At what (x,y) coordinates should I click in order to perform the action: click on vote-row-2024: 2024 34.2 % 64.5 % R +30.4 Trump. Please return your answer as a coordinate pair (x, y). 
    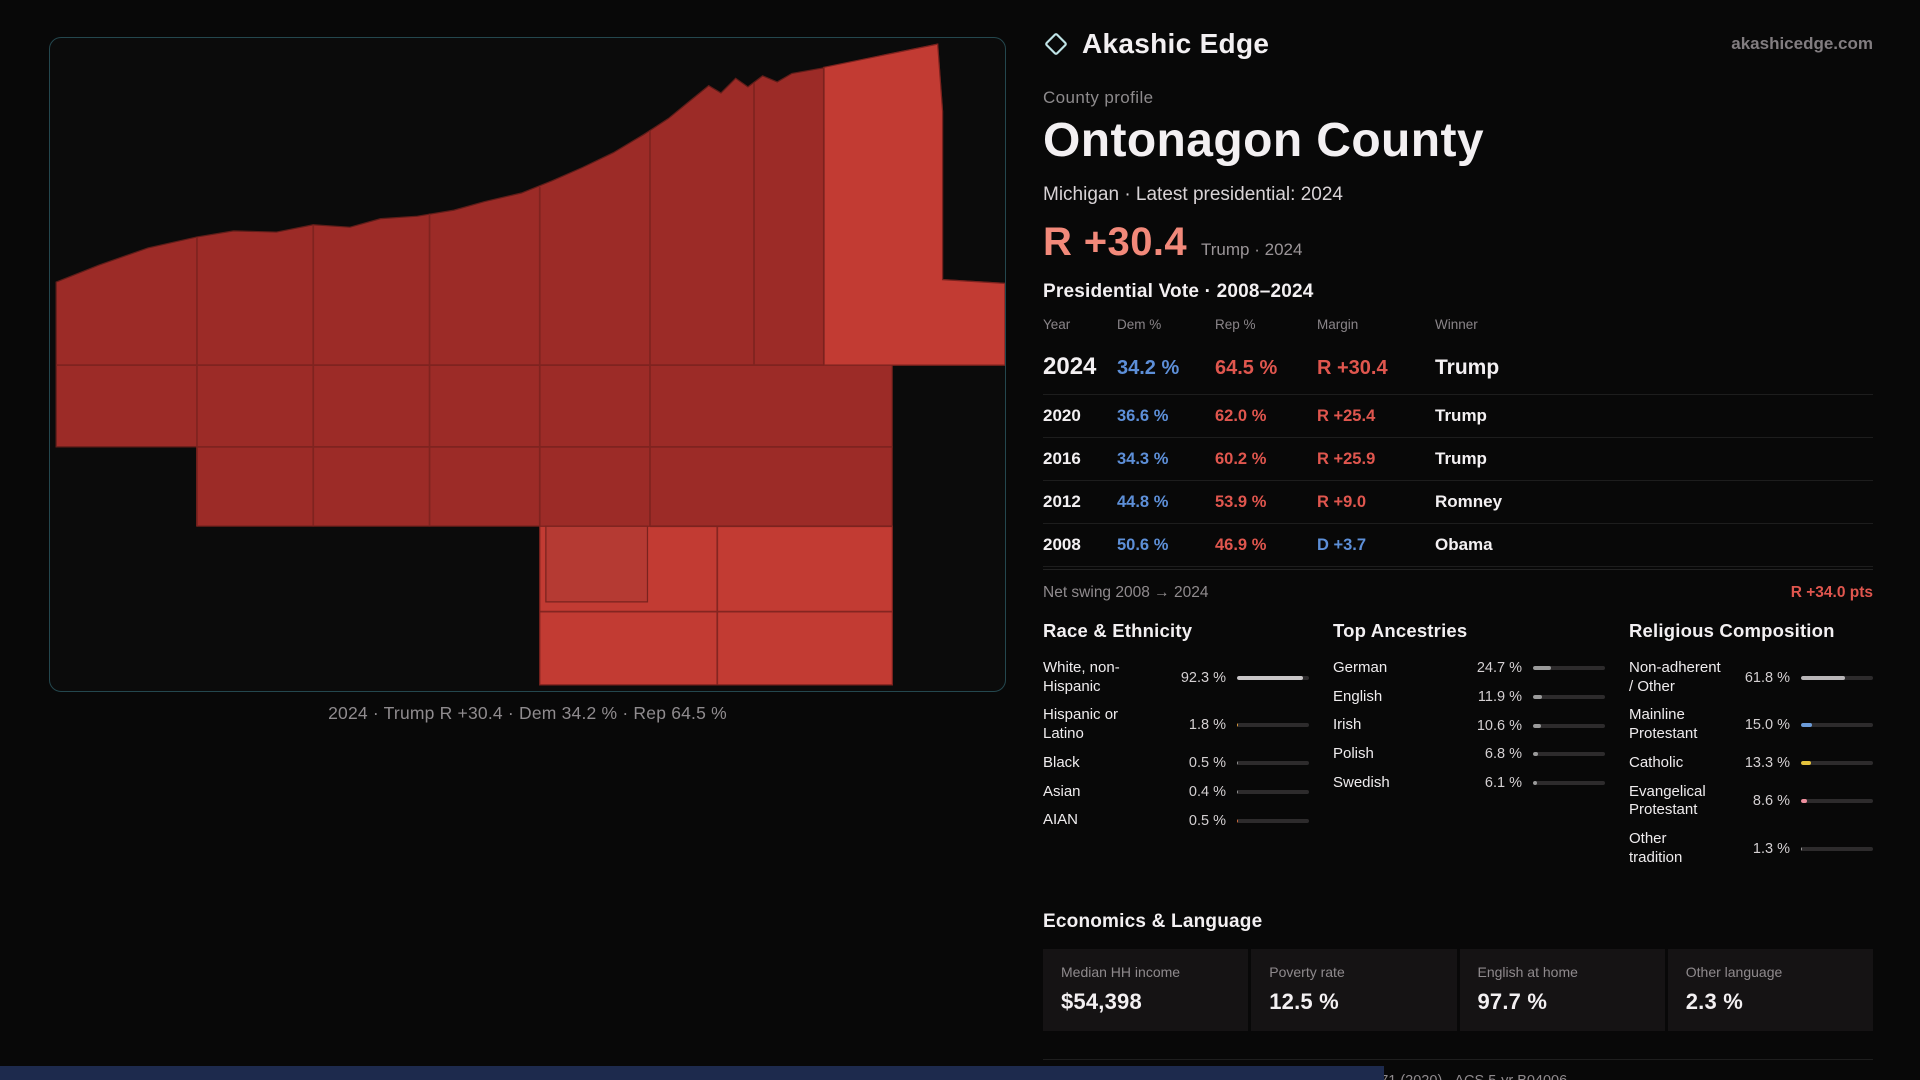
    Looking at the image, I should click on (1458, 368).